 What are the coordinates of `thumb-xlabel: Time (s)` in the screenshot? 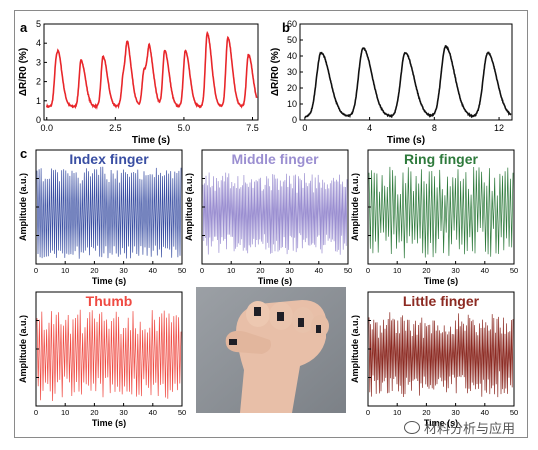 It's located at (109, 423).